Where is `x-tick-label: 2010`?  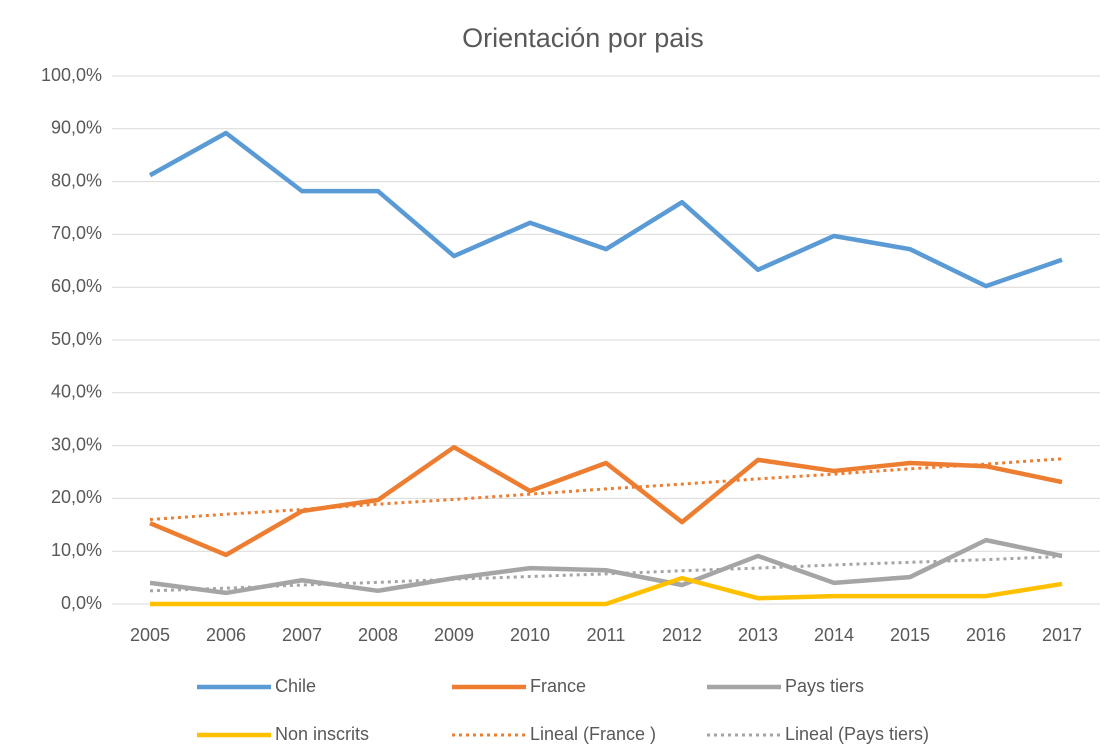
x-tick-label: 2010 is located at coordinates (530, 635).